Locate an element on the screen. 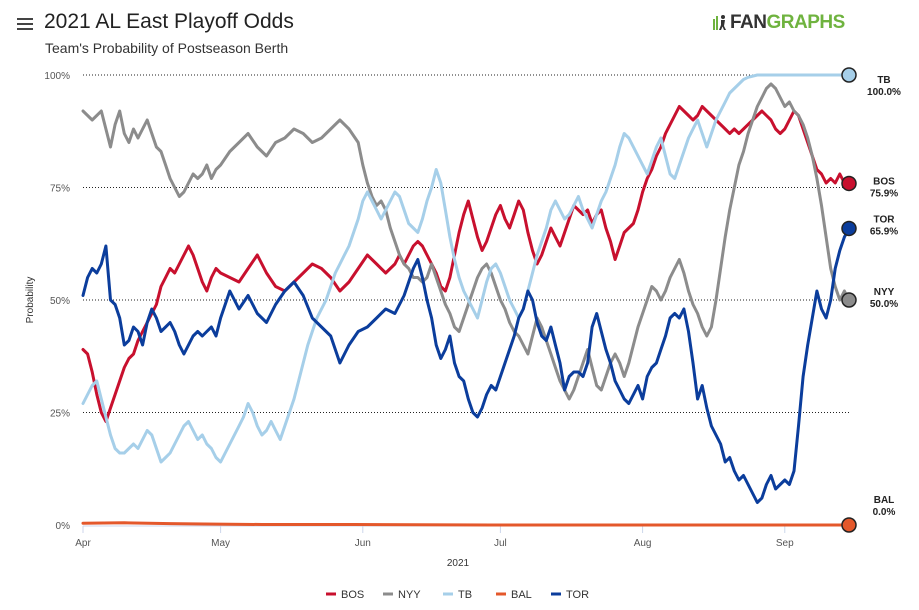 This screenshot has width=919, height=610. end-label-value-bal: 0.0% is located at coordinates (884, 512).